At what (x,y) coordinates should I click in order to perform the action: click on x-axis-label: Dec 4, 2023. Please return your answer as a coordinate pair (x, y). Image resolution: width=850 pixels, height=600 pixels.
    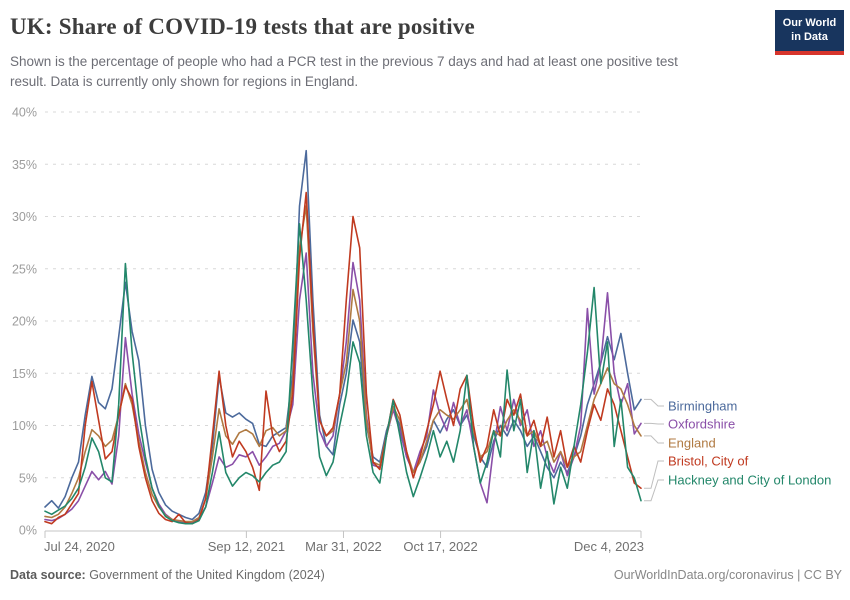
    Looking at the image, I should click on (609, 546).